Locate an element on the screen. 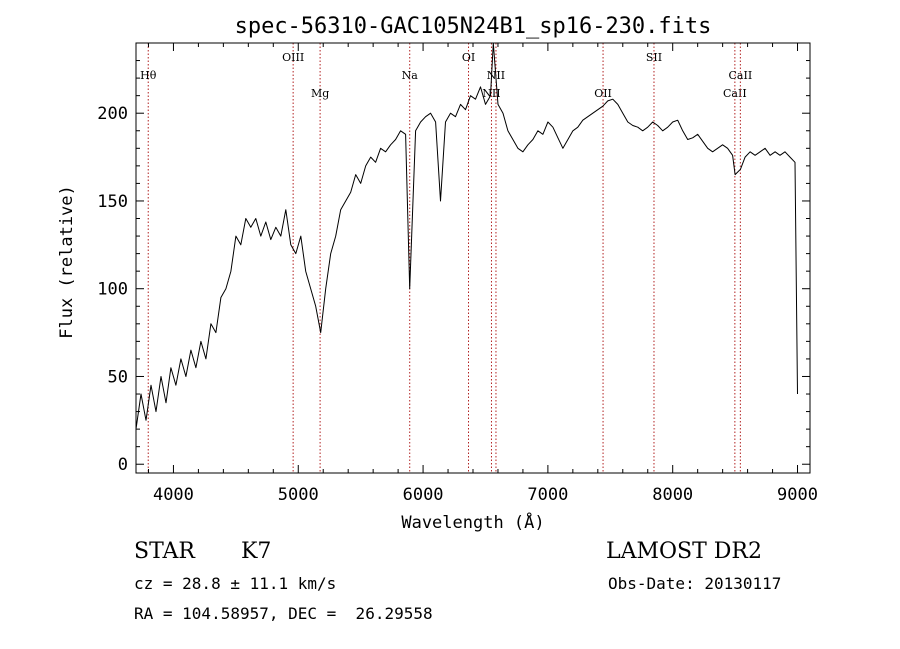  line-marker-label: OIII is located at coordinates (293, 57).